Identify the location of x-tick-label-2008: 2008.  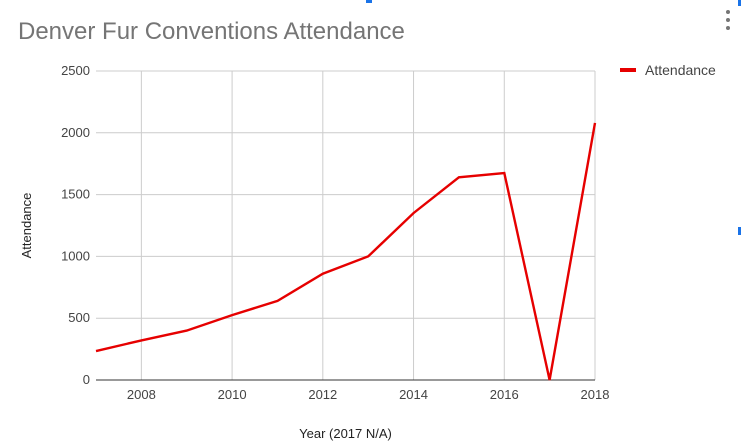
(141, 394).